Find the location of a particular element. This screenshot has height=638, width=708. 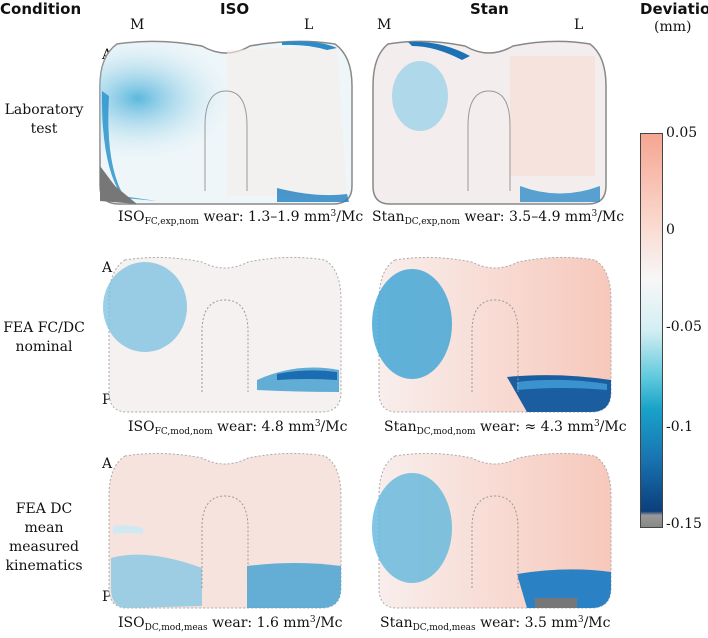

colorbar-tick--0.05: -0.05 is located at coordinates (684, 327).